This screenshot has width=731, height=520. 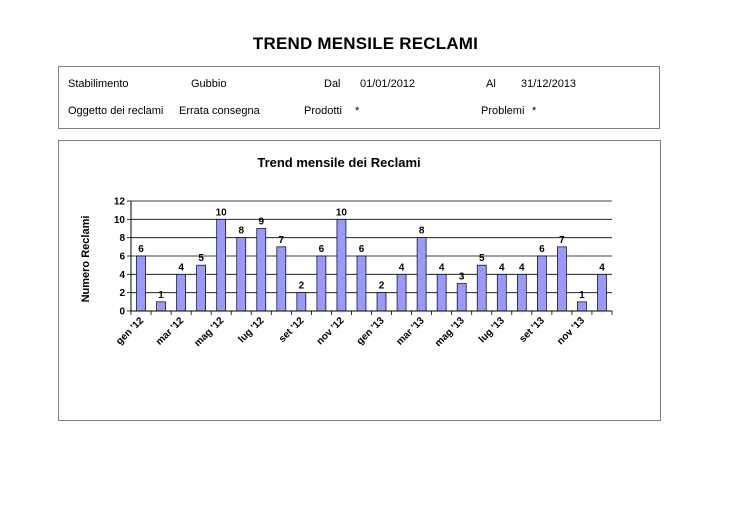 What do you see at coordinates (122, 293) in the screenshot?
I see `y-tick-label: 2` at bounding box center [122, 293].